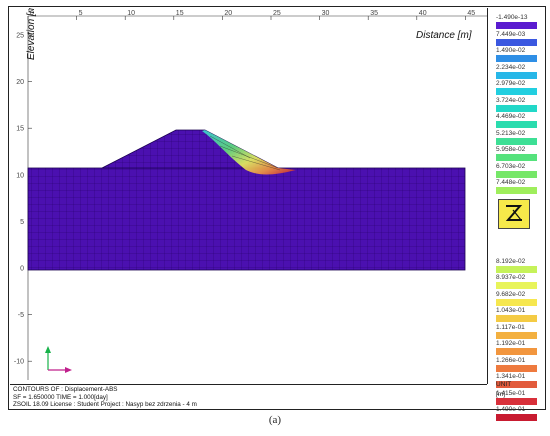 The width and height of the screenshot is (550, 436). Describe the element at coordinates (511, 83) in the screenshot. I see `legend-value: 2.979e-02` at that location.